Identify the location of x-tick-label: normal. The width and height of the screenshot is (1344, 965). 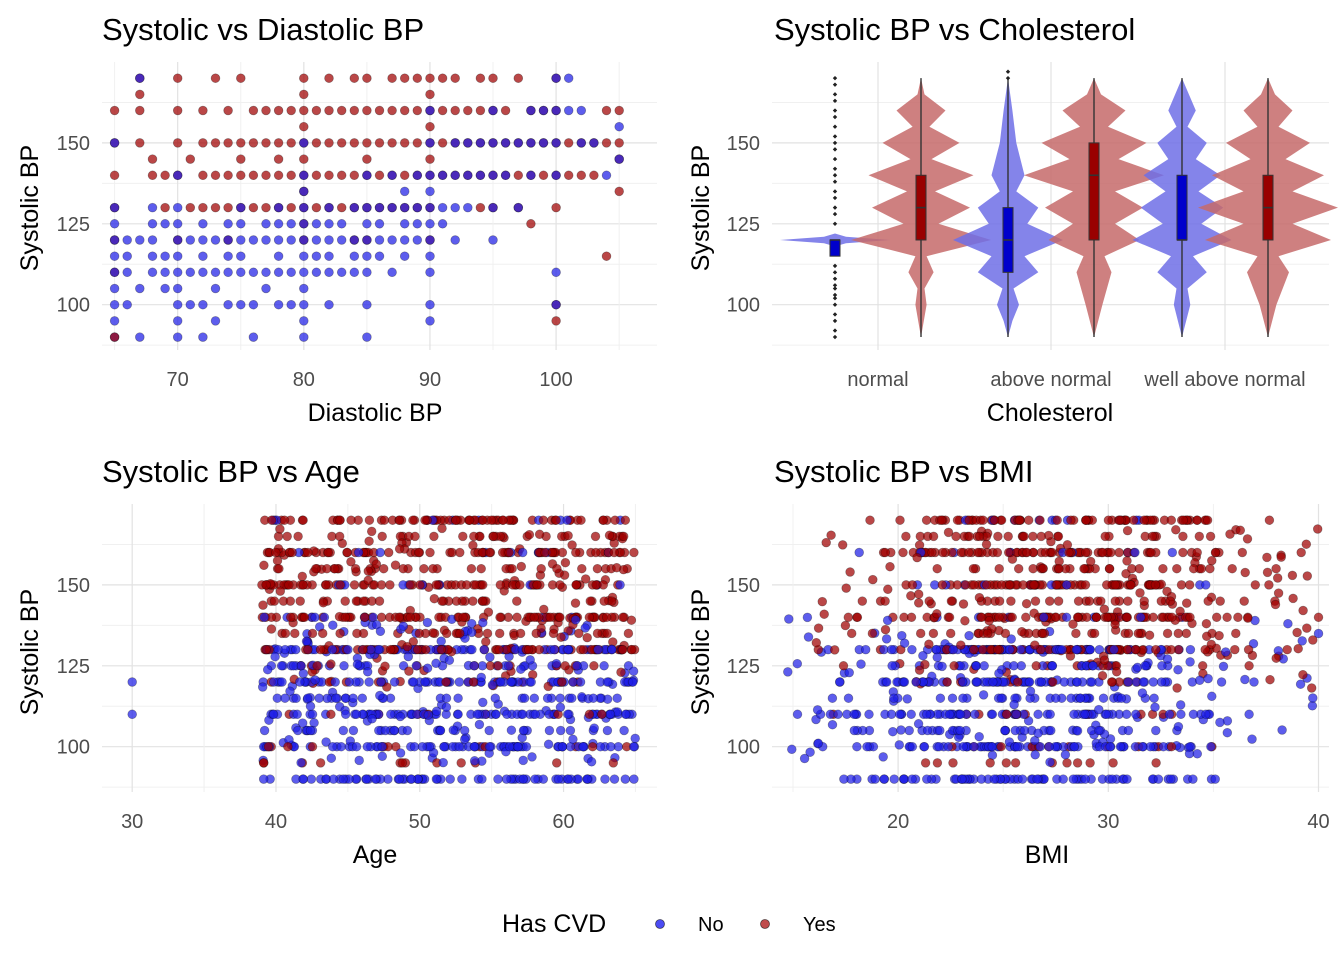
(877, 380).